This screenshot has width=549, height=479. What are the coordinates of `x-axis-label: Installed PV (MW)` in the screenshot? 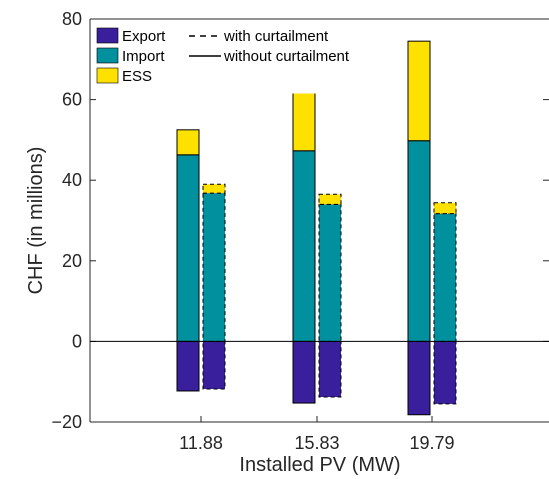 It's located at (319, 465).